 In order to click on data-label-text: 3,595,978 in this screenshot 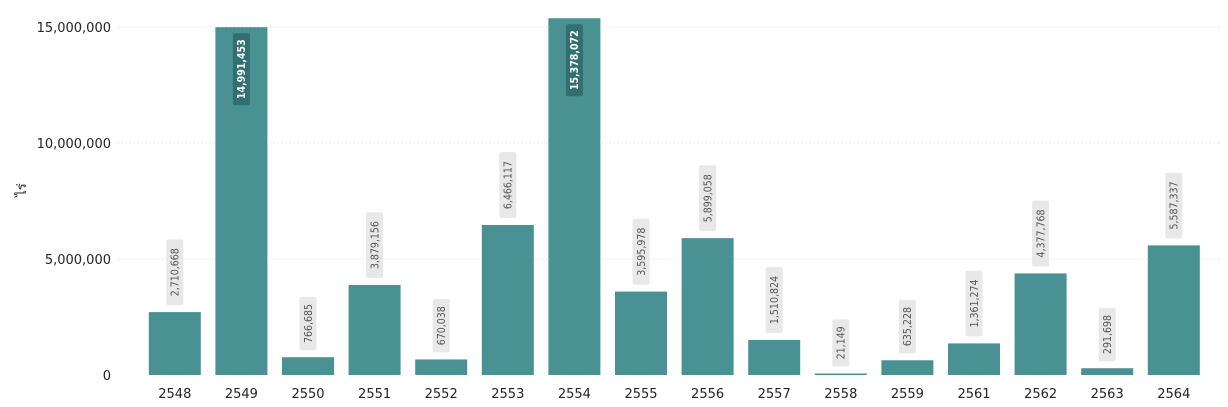, I will do `click(642, 252)`.